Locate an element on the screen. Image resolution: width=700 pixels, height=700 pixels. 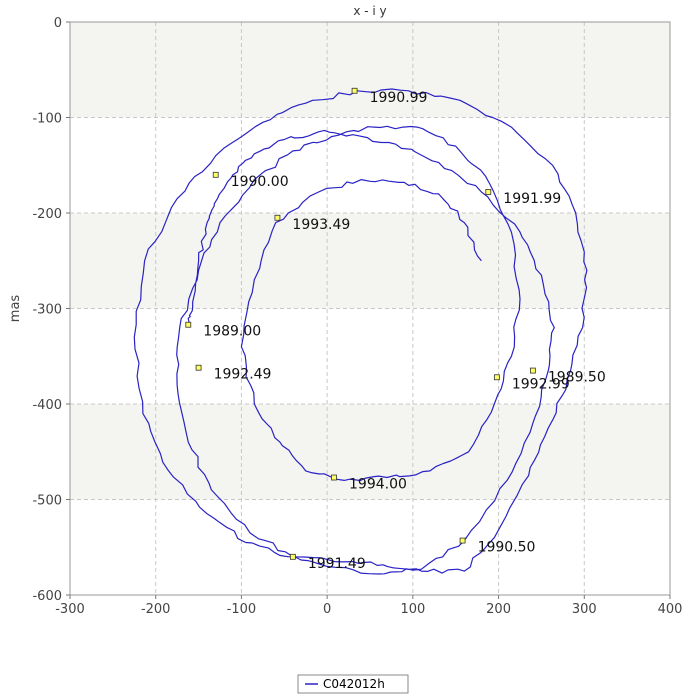
chart-title: x - i y is located at coordinates (369, 11).